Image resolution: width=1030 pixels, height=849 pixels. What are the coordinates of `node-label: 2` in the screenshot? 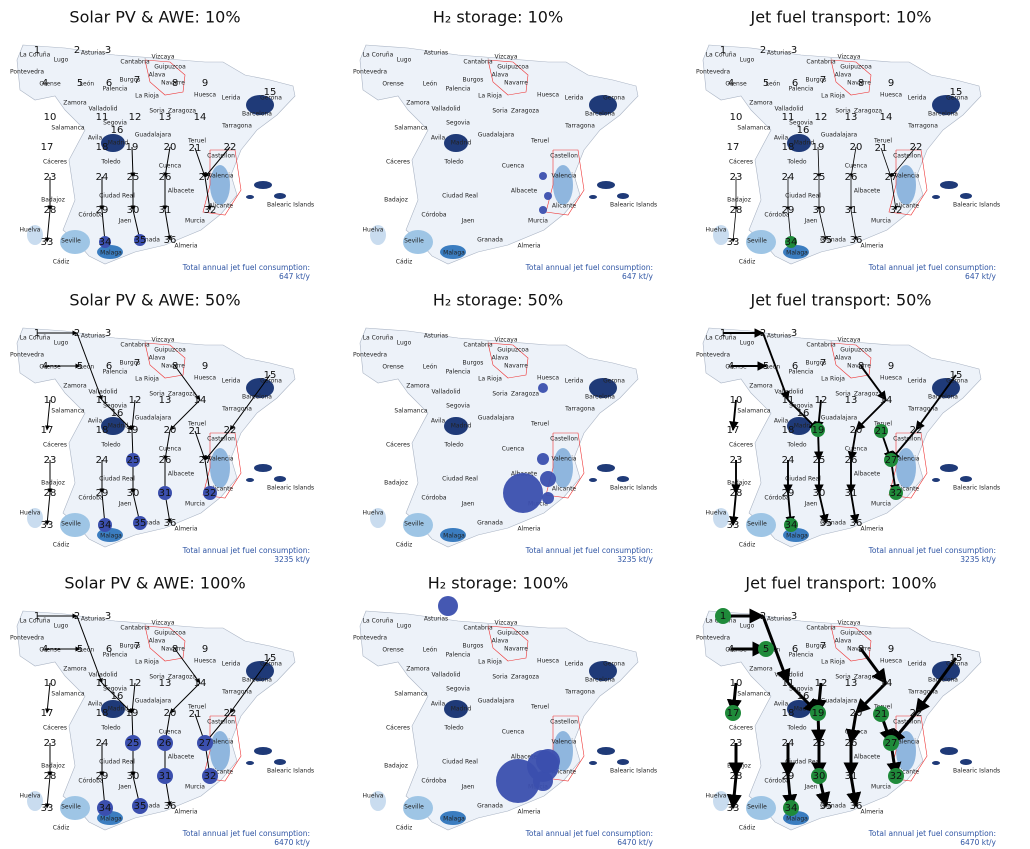 It's located at (763, 333).